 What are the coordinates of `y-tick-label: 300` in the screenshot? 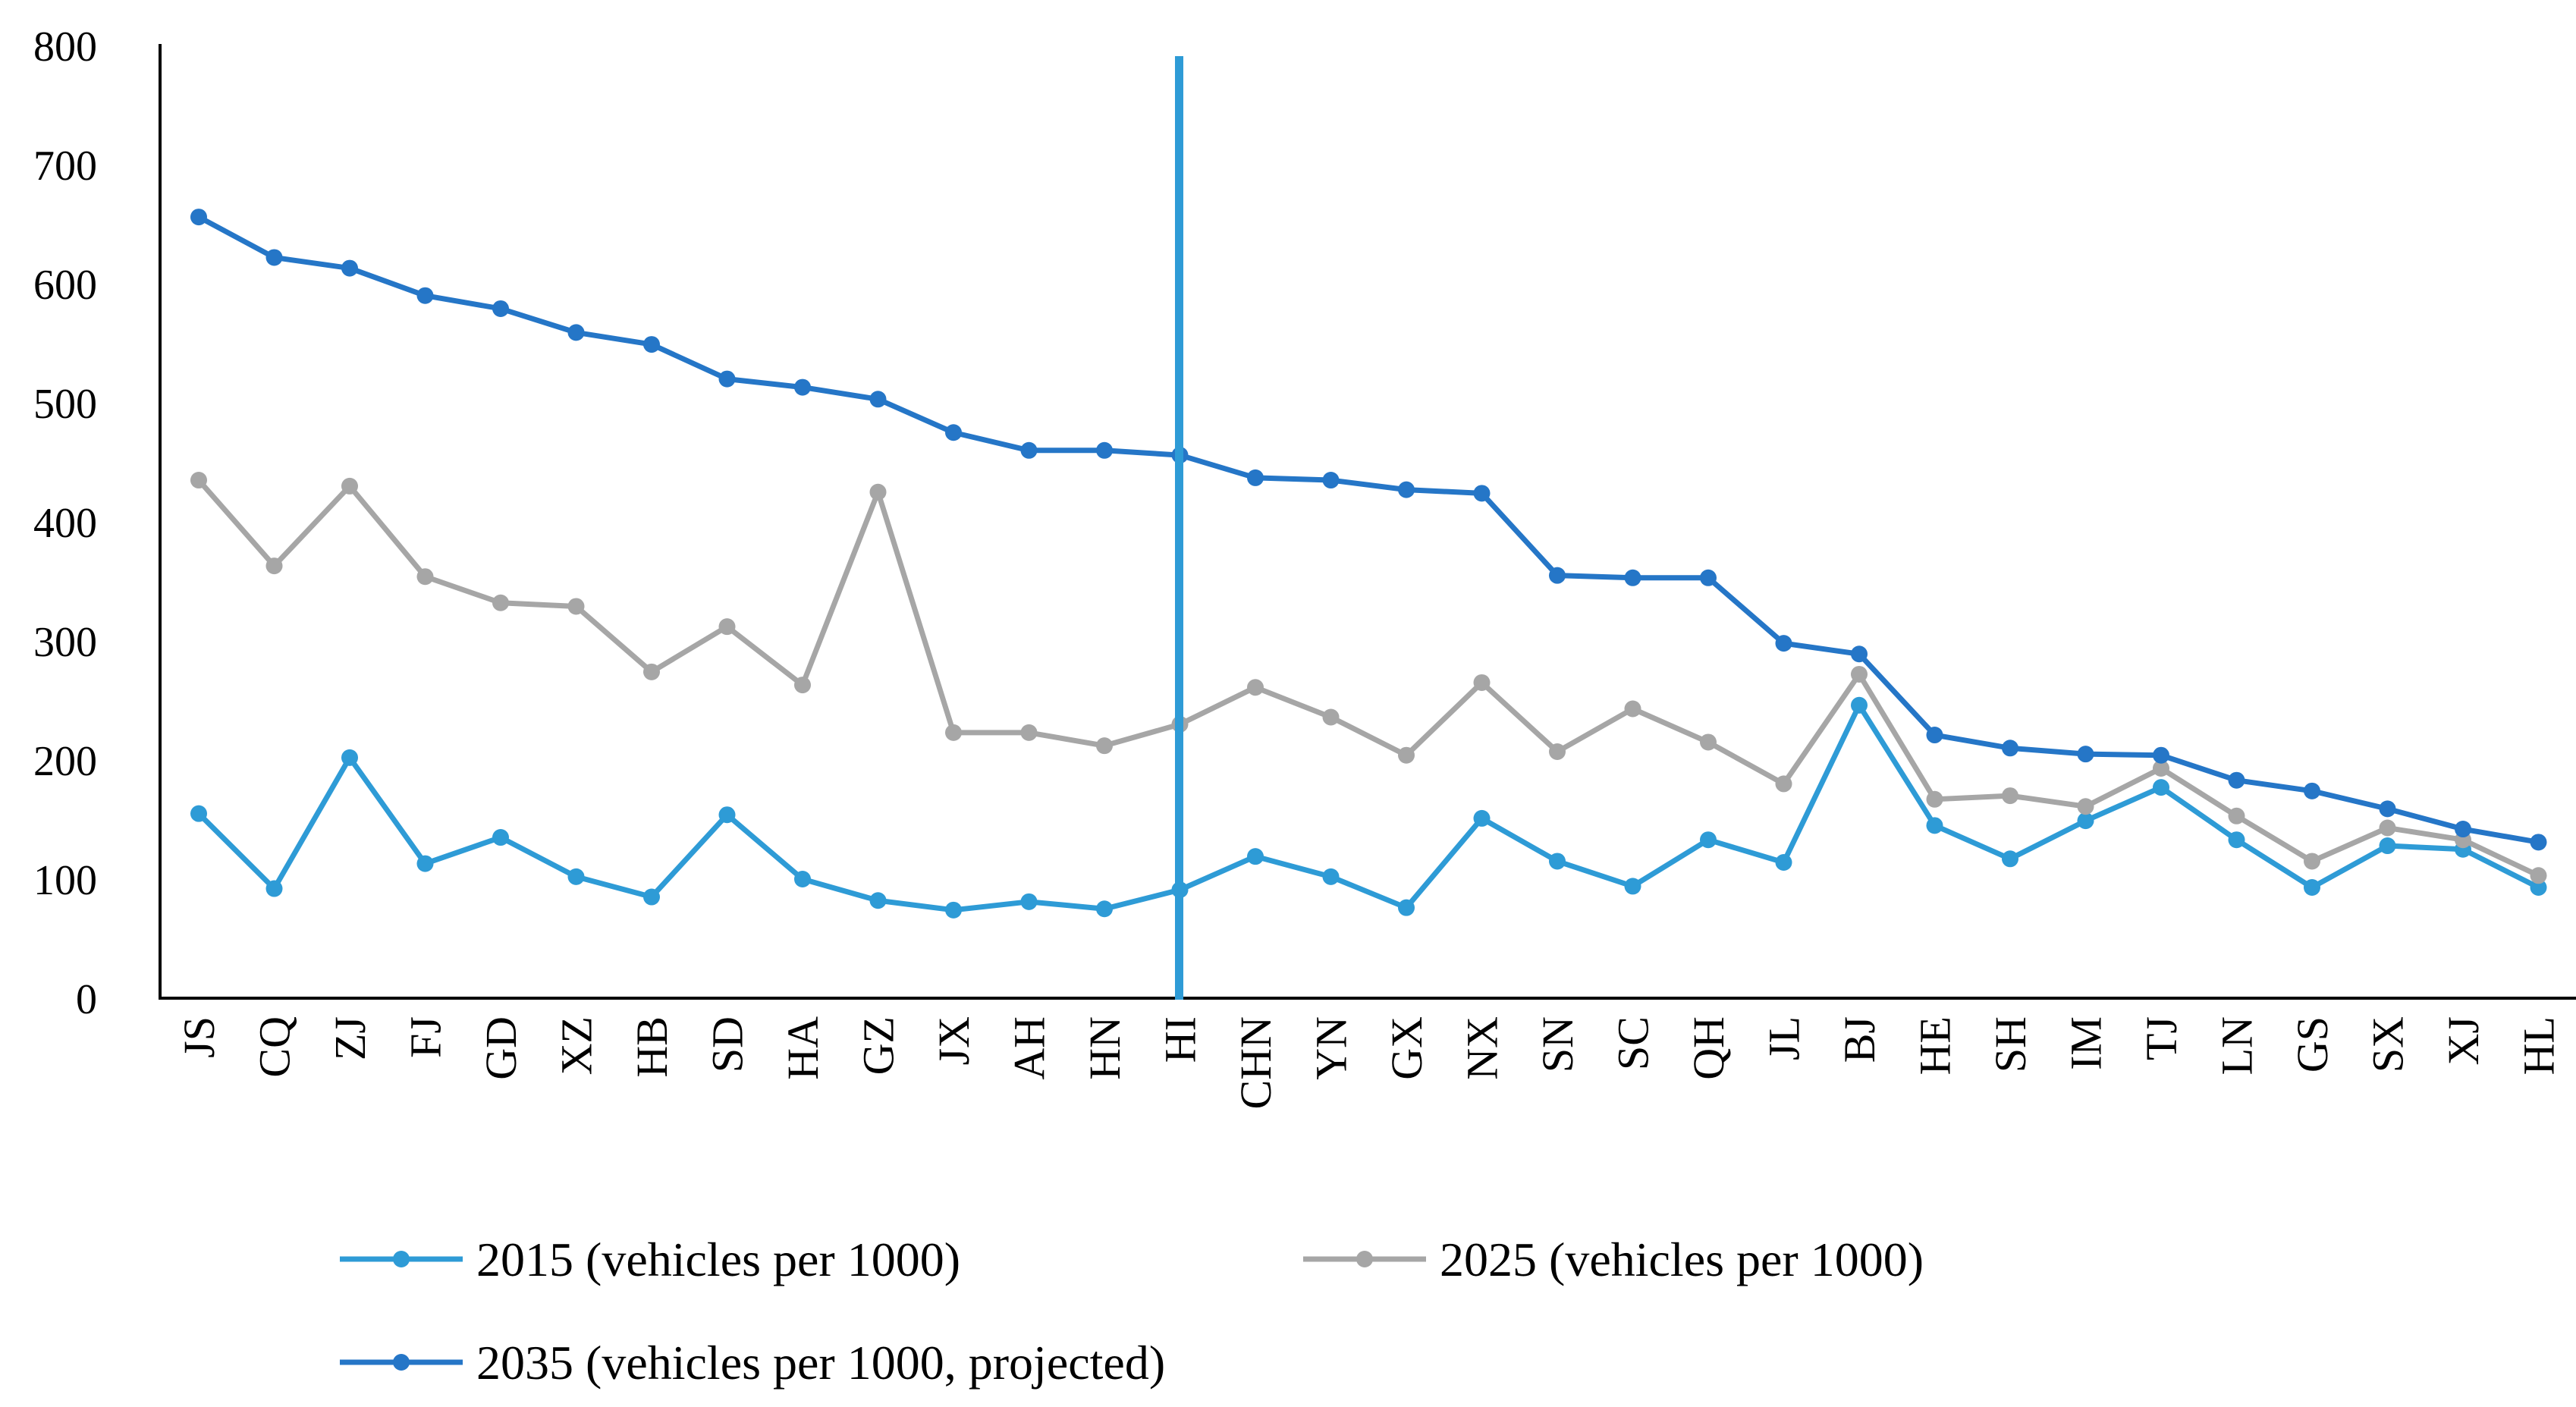 It's located at (65, 643).